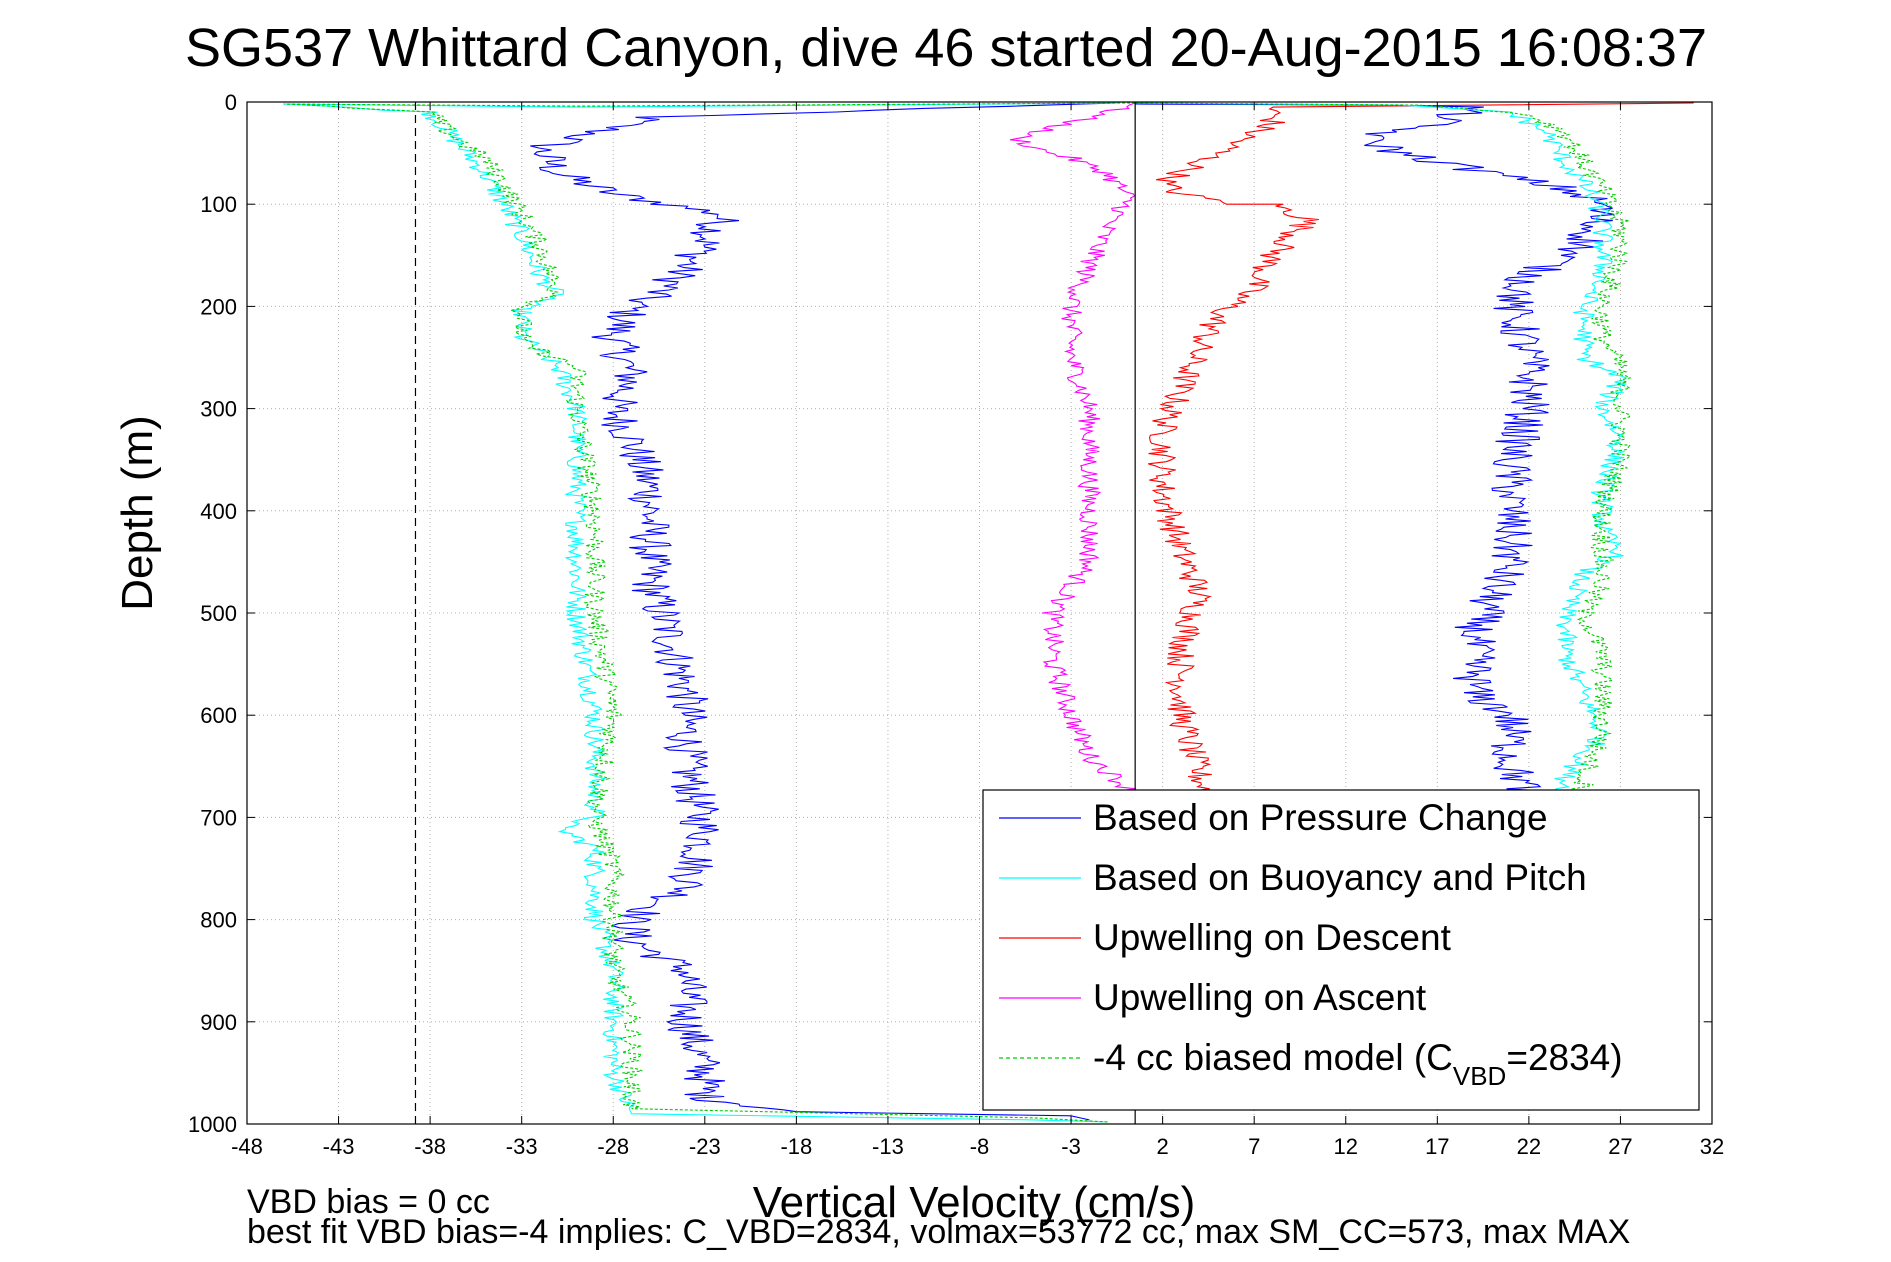  Describe the element at coordinates (1529, 1146) in the screenshot. I see `x-tick-label: 22` at that location.